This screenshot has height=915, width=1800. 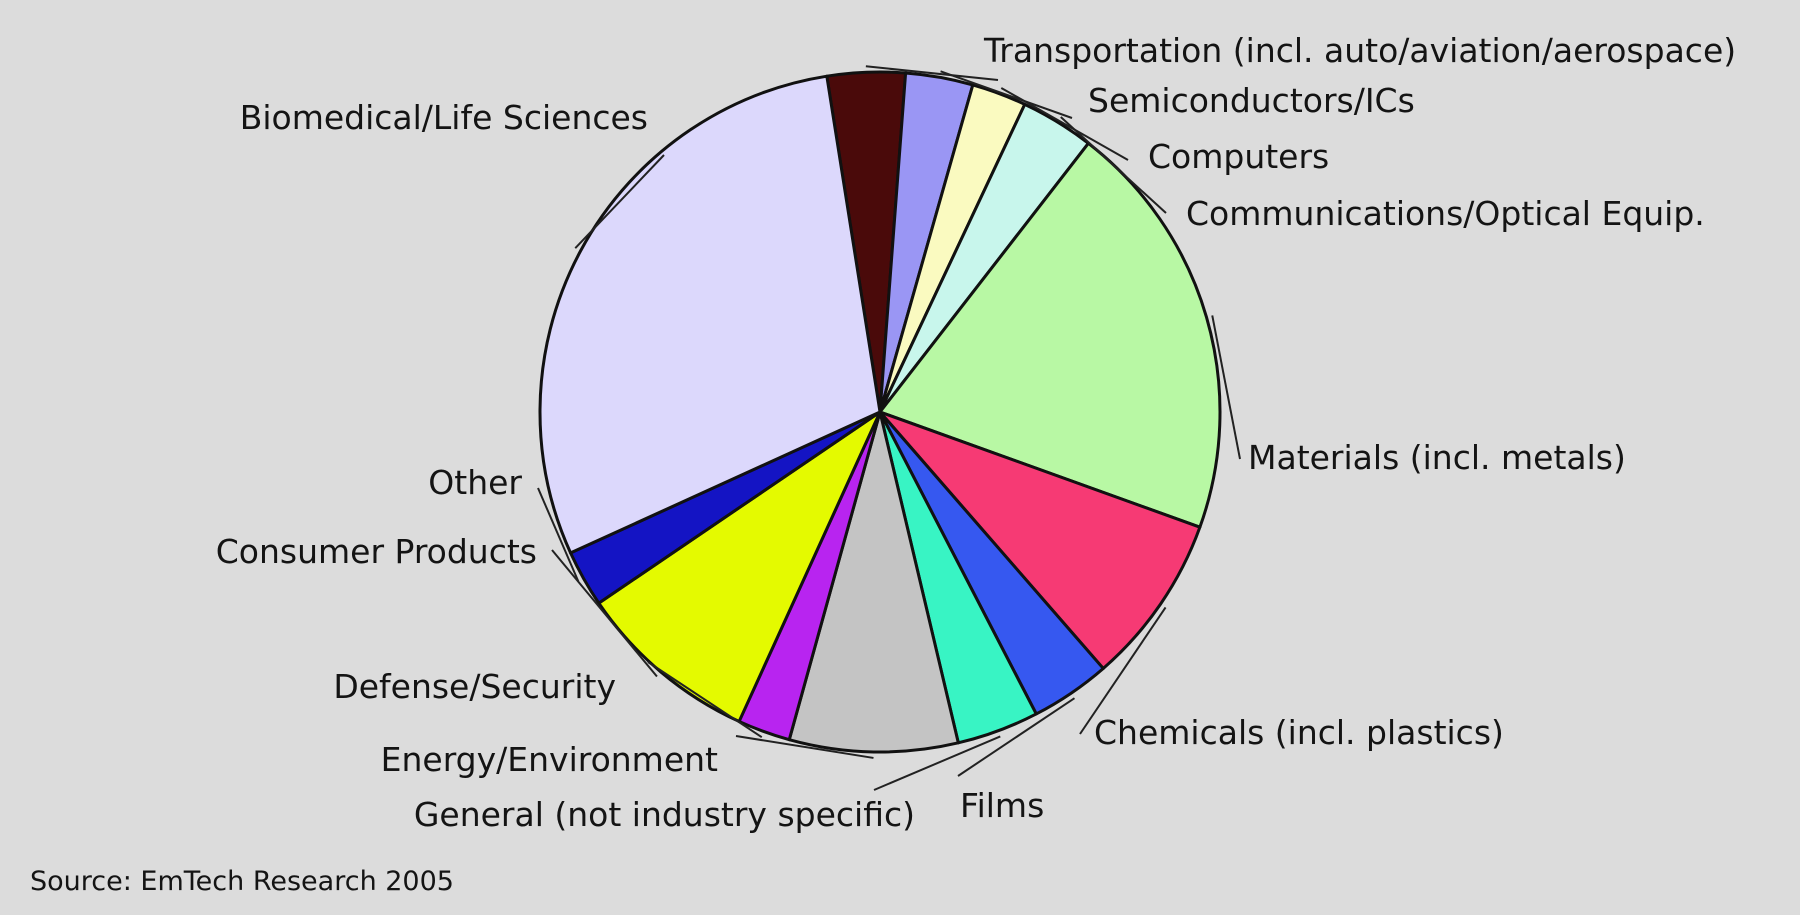 What do you see at coordinates (242, 881) in the screenshot?
I see `source-note: Source: EmTech Research 2005` at bounding box center [242, 881].